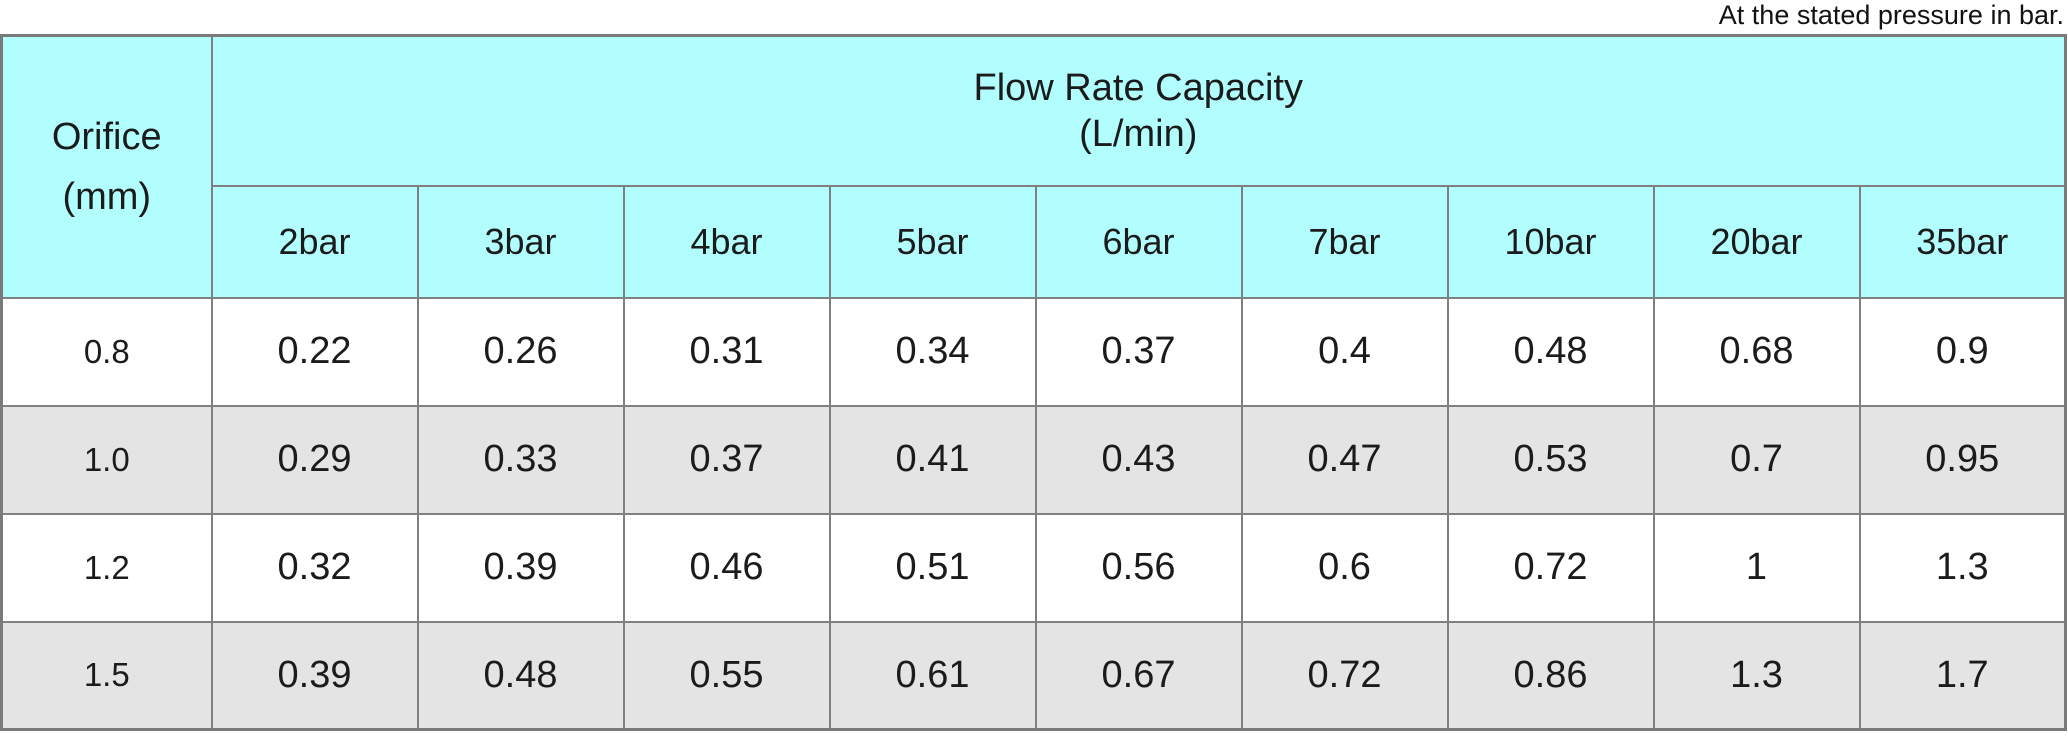  I want to click on value-cell: 0.7, so click(1756, 459).